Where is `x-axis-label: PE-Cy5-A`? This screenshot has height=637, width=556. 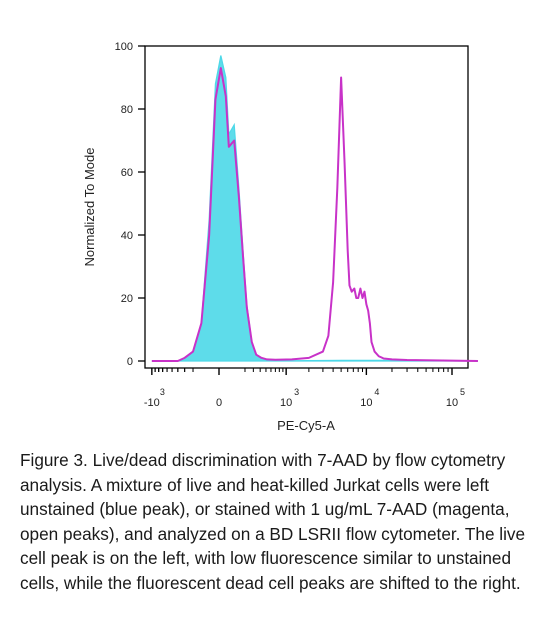
x-axis-label: PE-Cy5-A is located at coordinates (306, 425).